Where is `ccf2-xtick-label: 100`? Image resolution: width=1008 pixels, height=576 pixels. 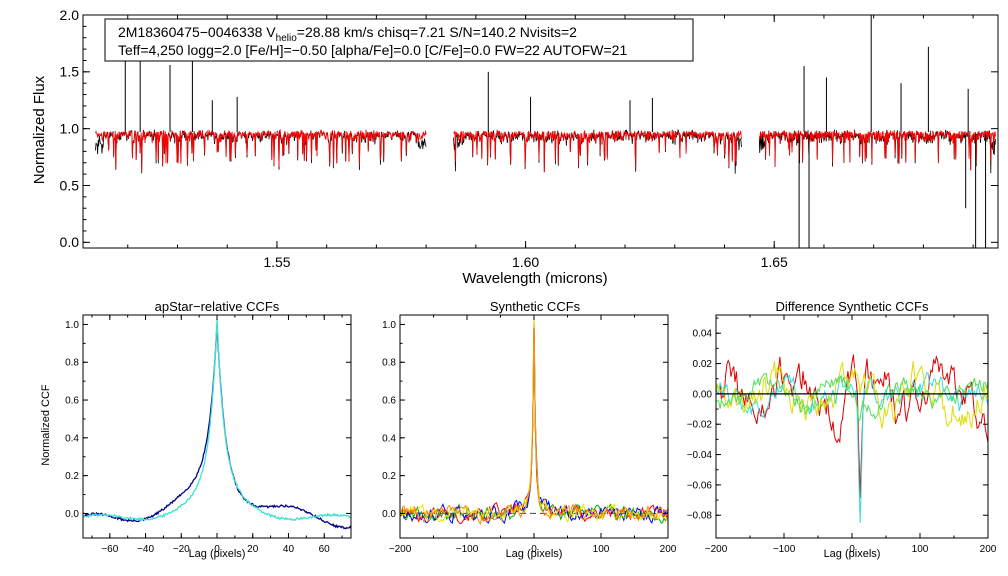
ccf2-xtick-label: 100 is located at coordinates (601, 549).